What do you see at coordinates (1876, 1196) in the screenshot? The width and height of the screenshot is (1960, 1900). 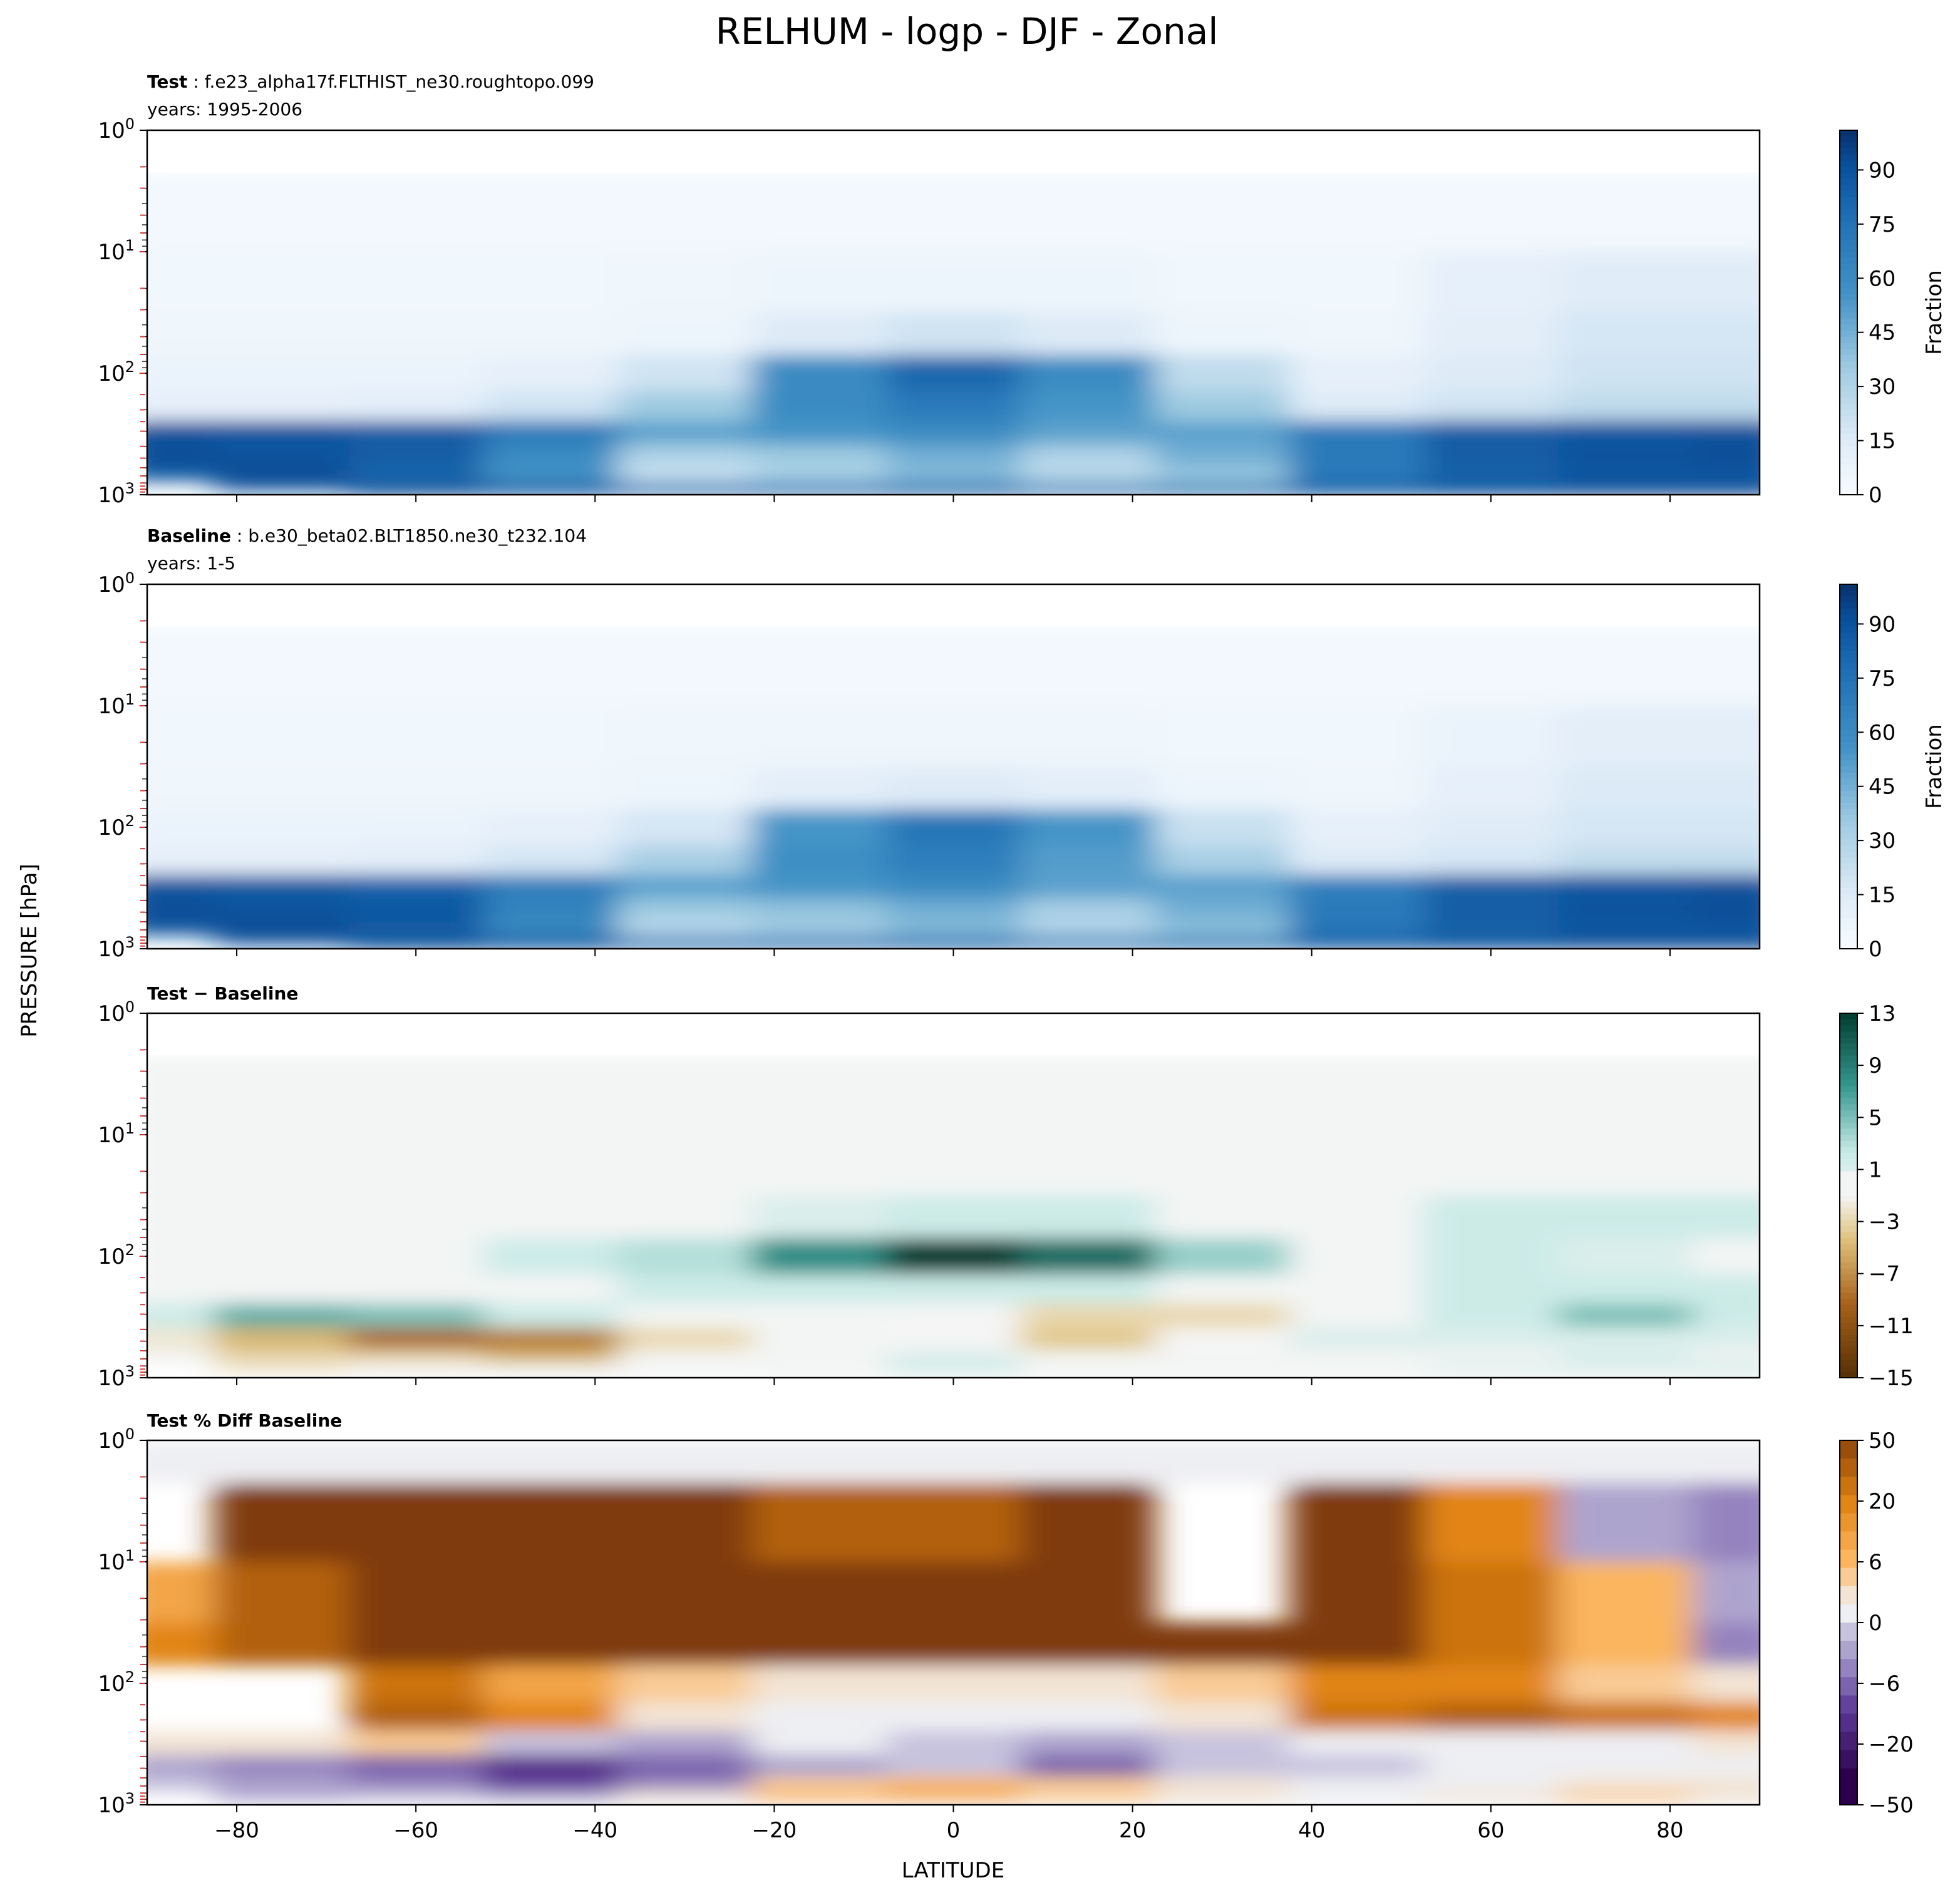 I see `colorbar: −15 −11 −7 −3 1 5 9 13` at bounding box center [1876, 1196].